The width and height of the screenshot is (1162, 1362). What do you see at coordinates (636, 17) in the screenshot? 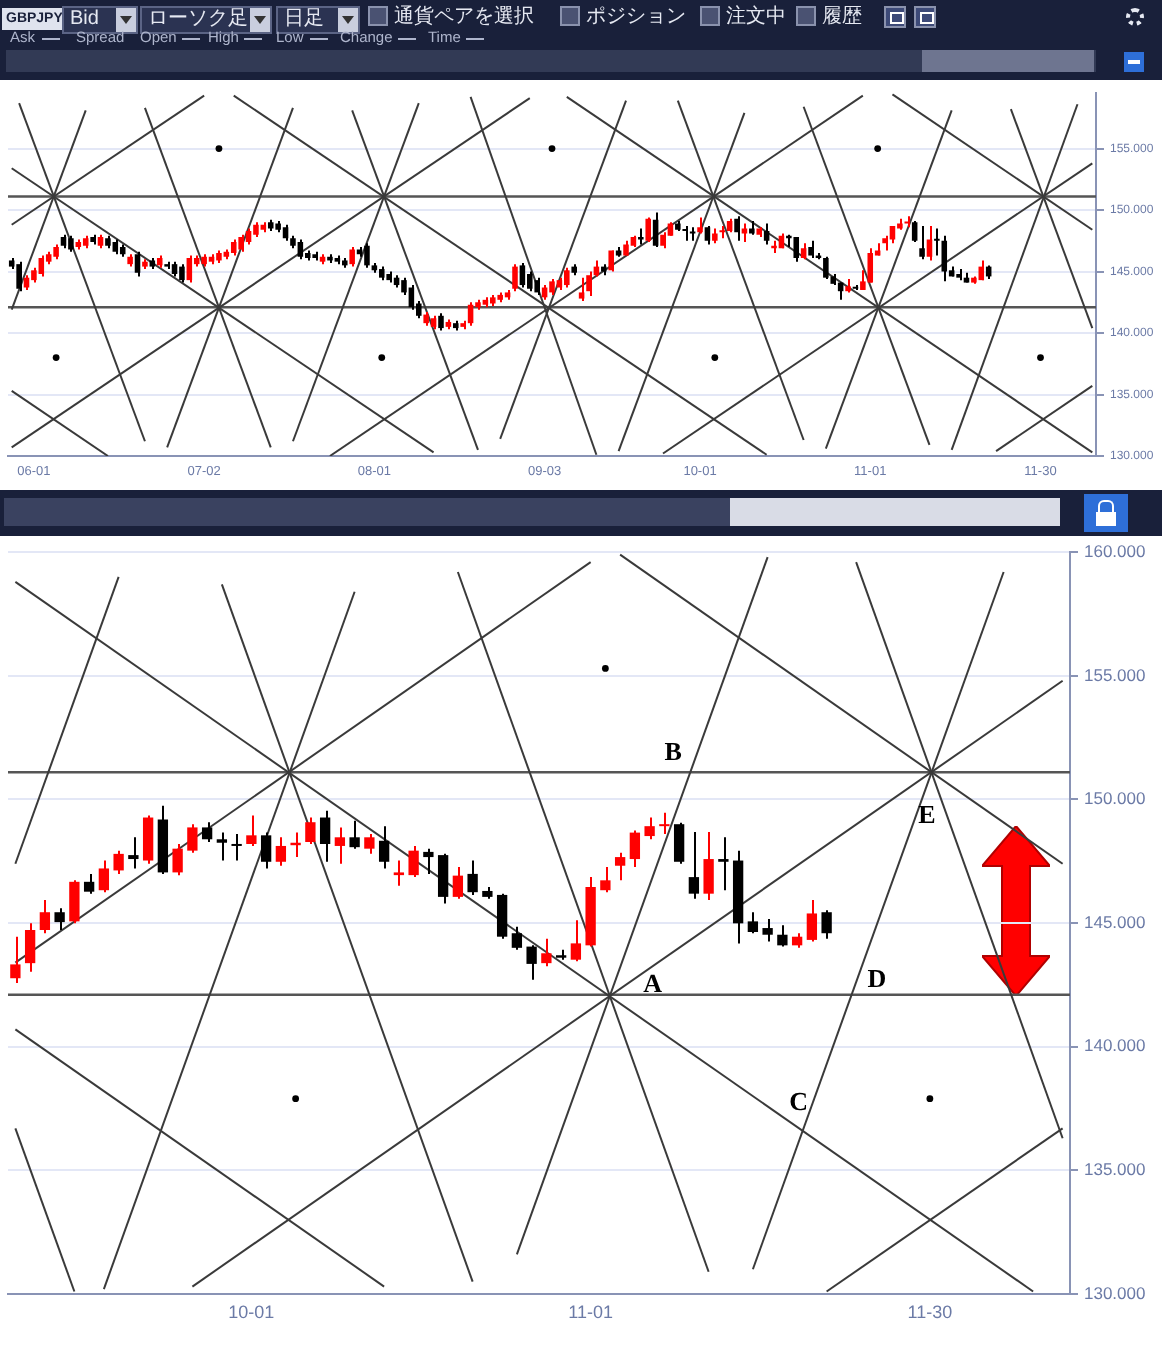
I see `text: ポジション` at bounding box center [636, 17].